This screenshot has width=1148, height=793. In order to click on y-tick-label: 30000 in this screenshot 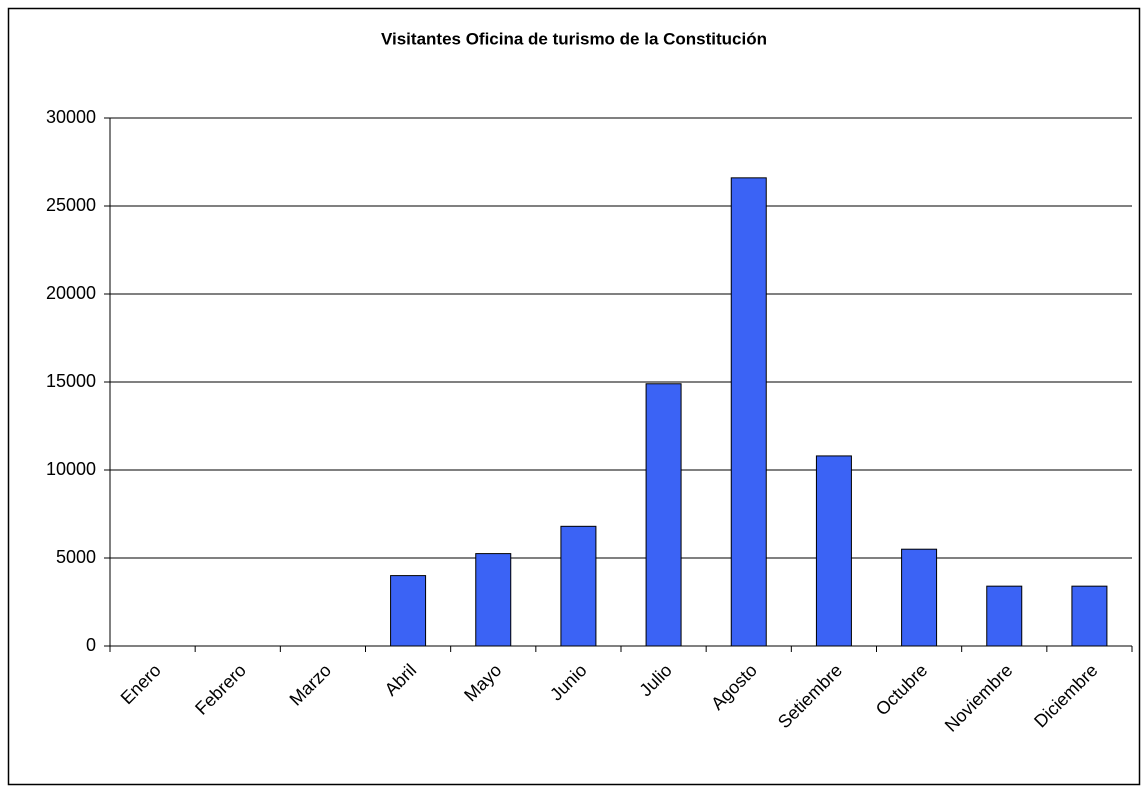, I will do `click(71, 117)`.